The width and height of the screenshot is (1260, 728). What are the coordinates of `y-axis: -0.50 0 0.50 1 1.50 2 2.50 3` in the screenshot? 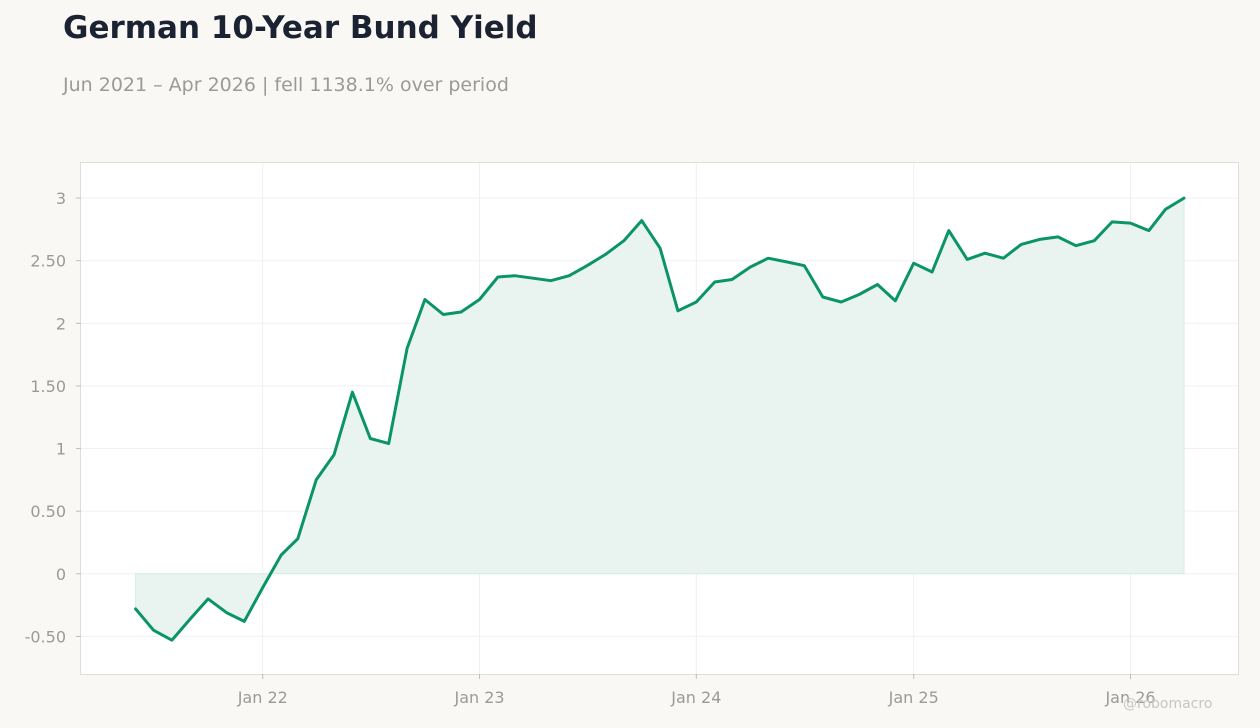 It's located at (53, 417).